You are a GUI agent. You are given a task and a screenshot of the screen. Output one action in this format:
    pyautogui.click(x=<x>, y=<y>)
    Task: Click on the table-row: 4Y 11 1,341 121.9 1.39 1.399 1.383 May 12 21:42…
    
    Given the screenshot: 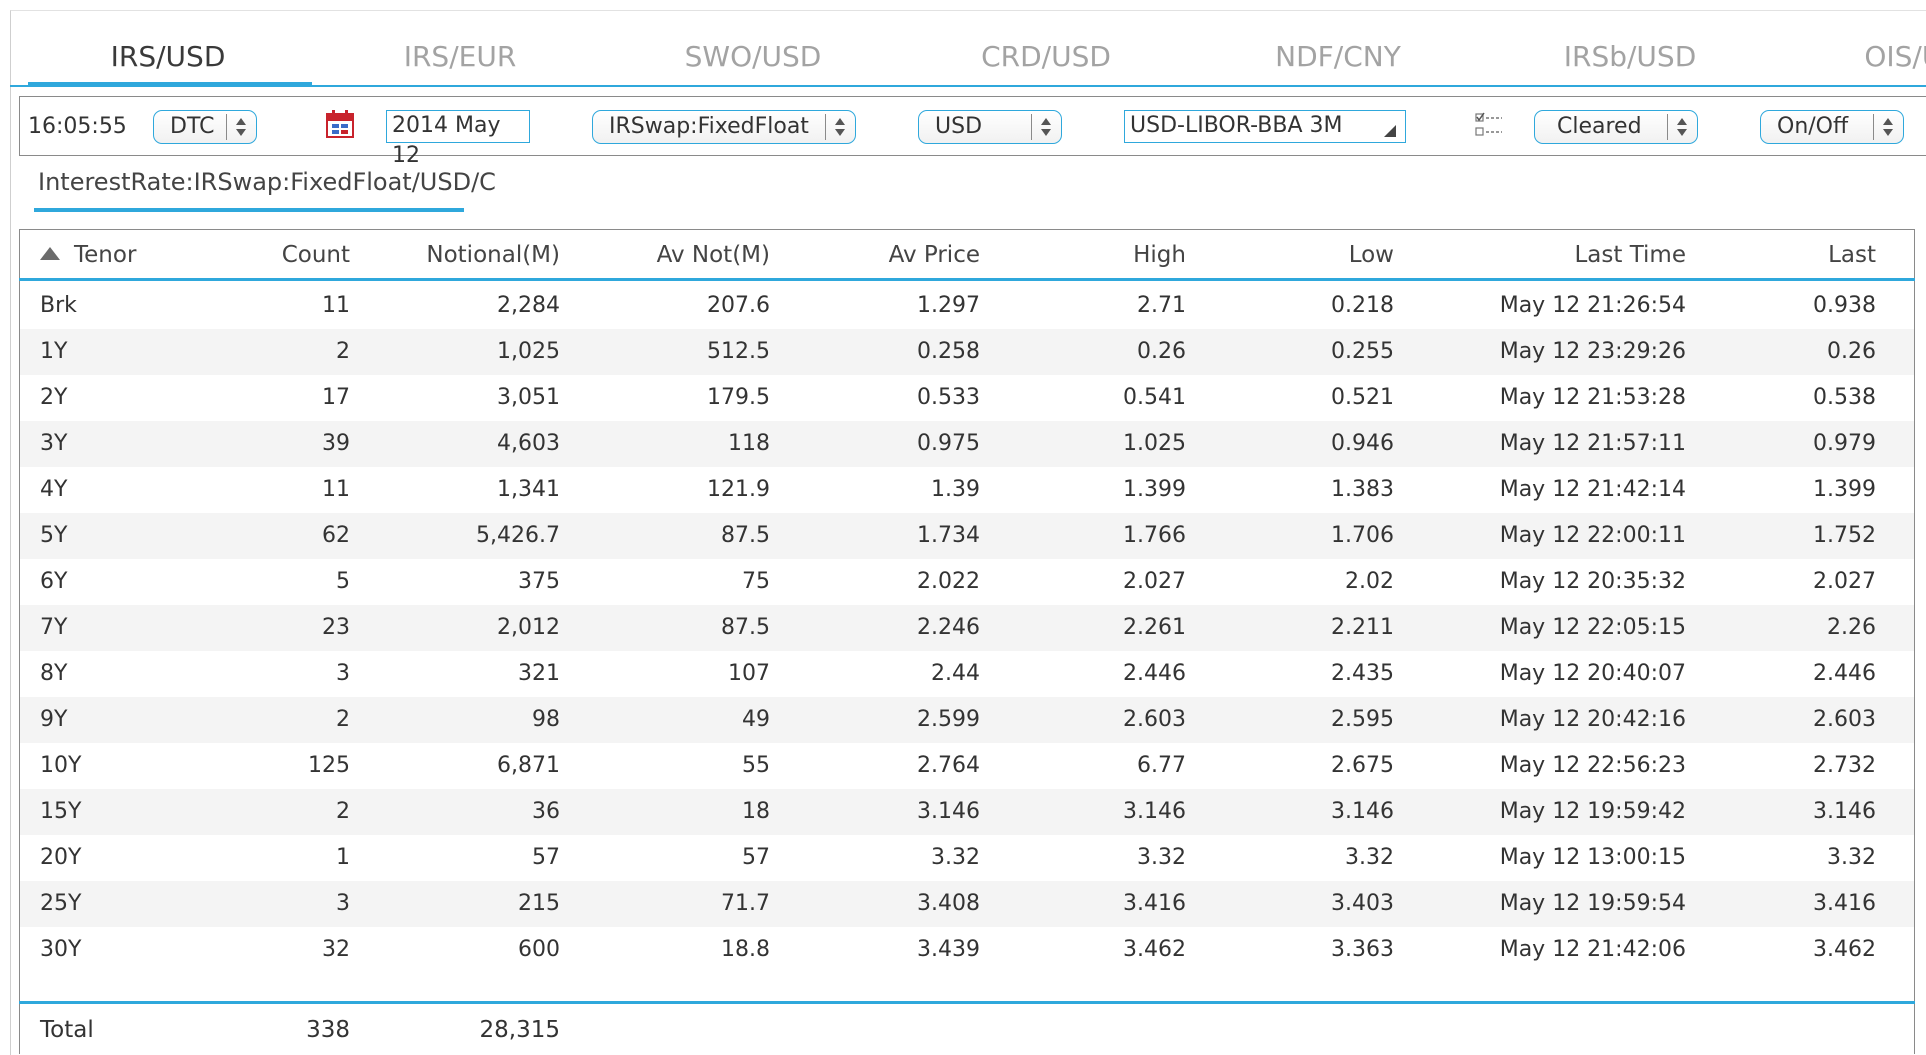 What is the action you would take?
    pyautogui.click(x=967, y=490)
    